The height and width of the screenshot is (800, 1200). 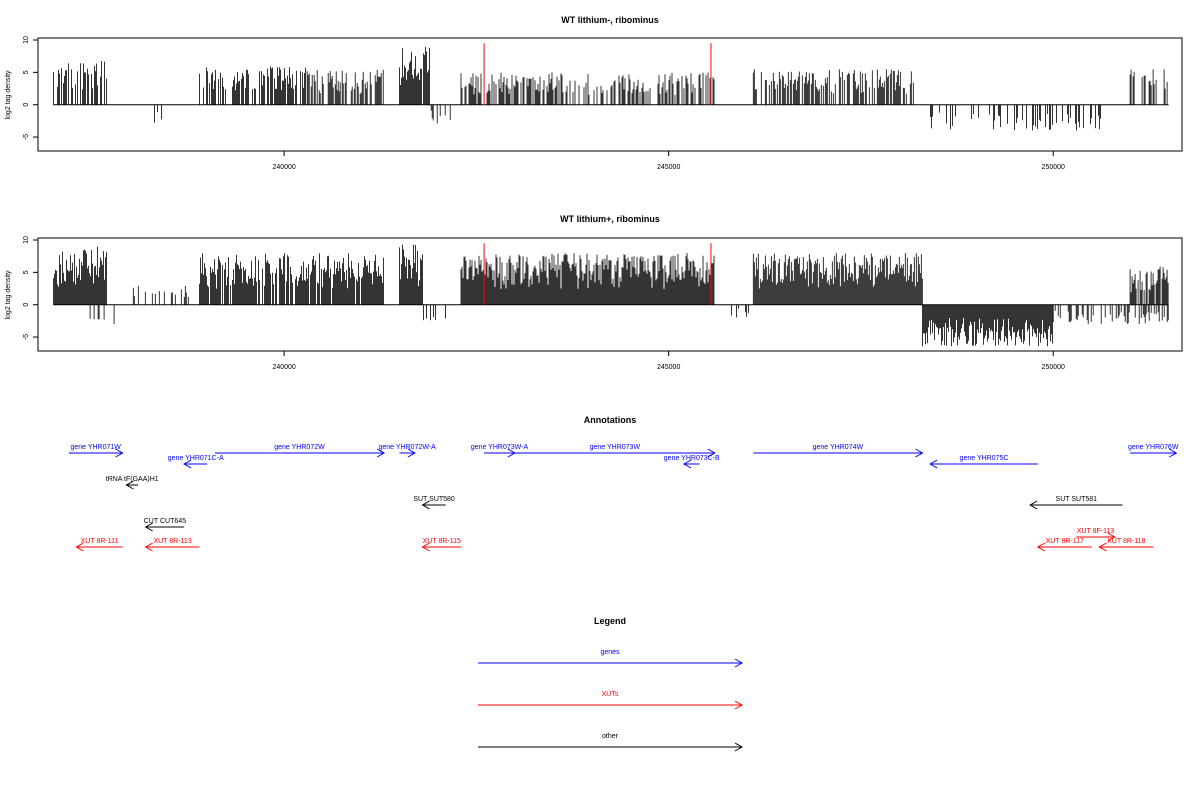 I want to click on track-title: WT lithium+, ribominus, so click(x=610, y=219).